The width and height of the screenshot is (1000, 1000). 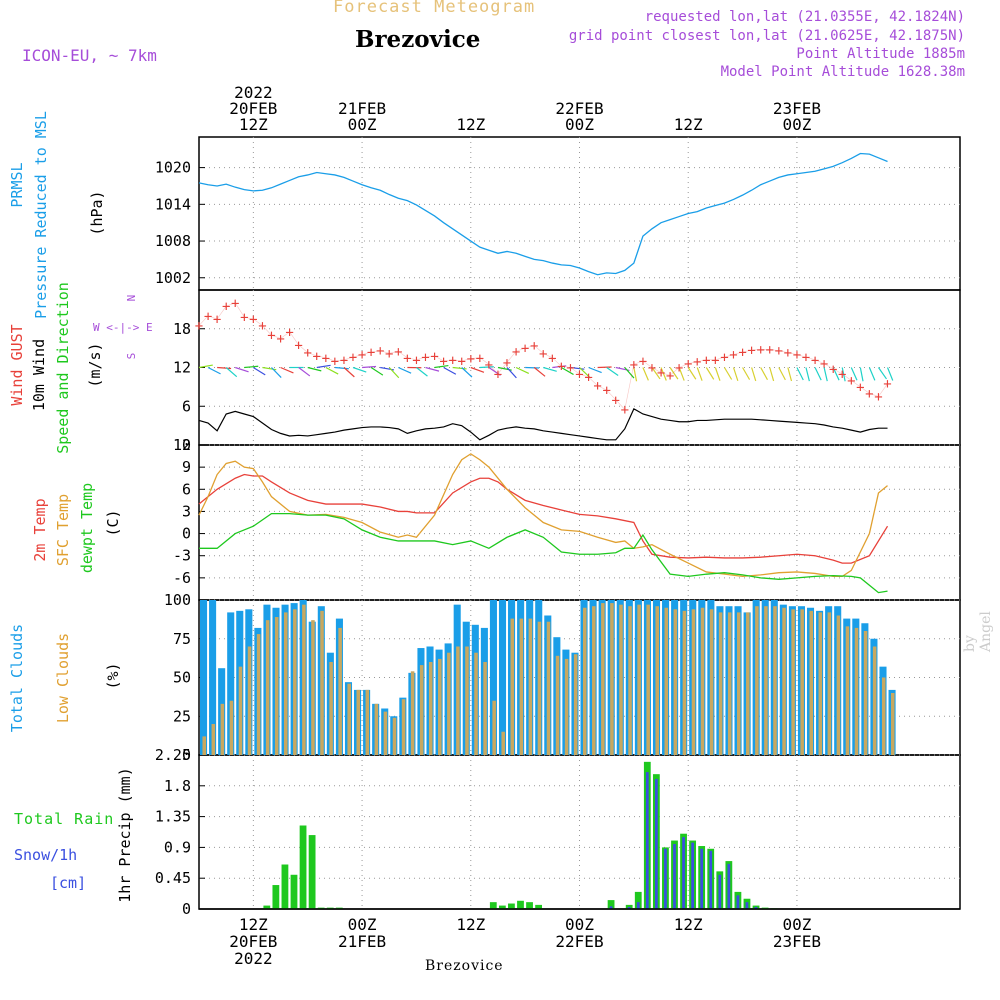 I want to click on precip-ytick-label: 1.8, so click(x=177, y=786).